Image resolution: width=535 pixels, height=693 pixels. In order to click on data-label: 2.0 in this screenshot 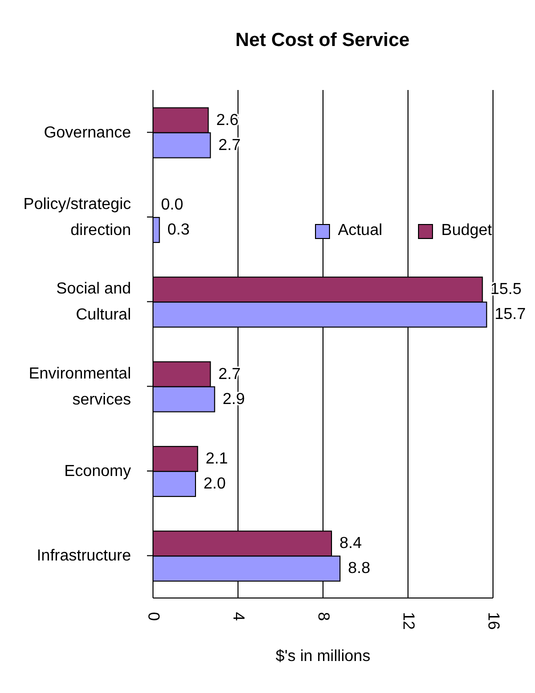, I will do `click(215, 483)`.